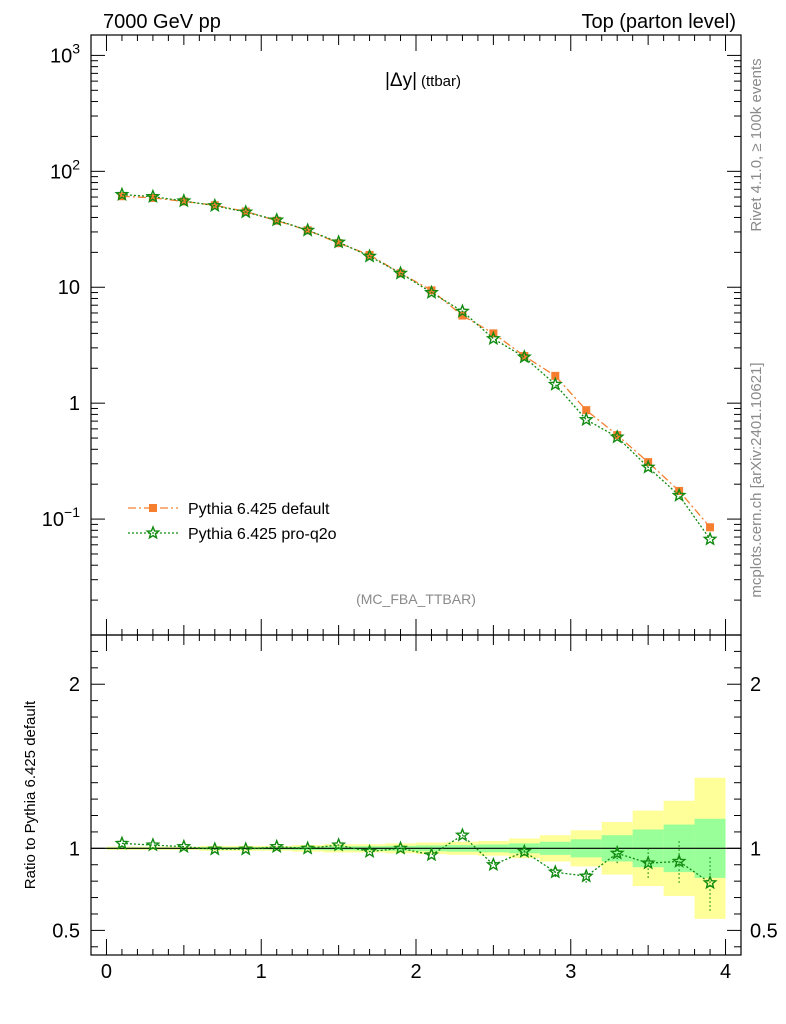  Describe the element at coordinates (401, 80) in the screenshot. I see `main-plot-title: |Δy|` at that location.